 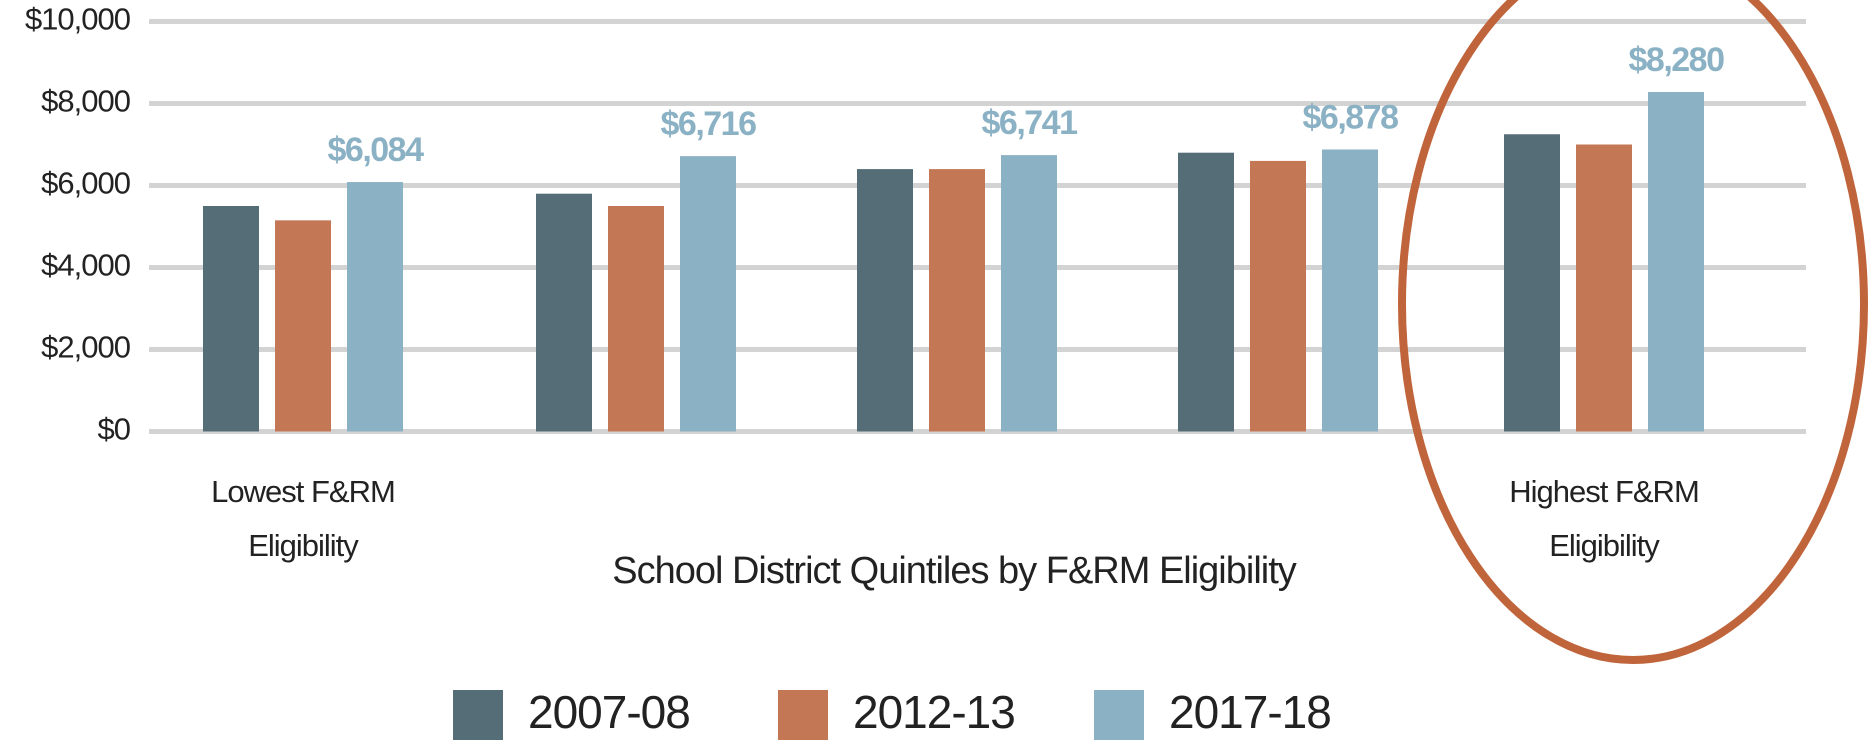 I want to click on x-tick-label: Highest F&RM Eligibility, so click(x=1604, y=518).